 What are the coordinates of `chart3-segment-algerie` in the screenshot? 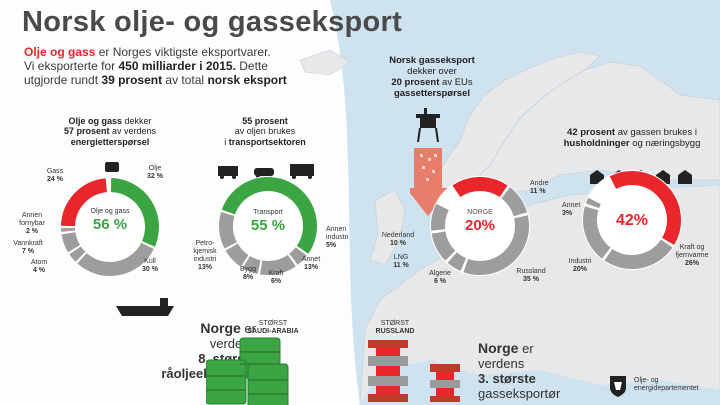 It's located at (457, 261).